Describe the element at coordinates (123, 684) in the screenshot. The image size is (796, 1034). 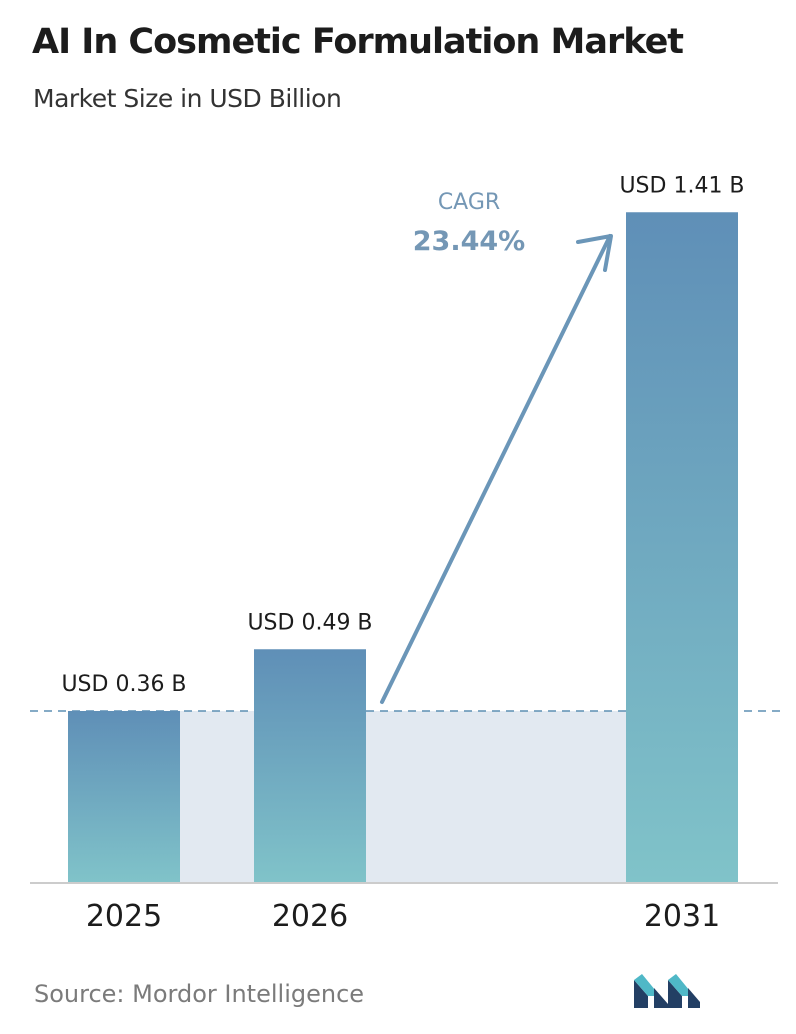
I see `value-label-2025: USD 0.36 B` at that location.